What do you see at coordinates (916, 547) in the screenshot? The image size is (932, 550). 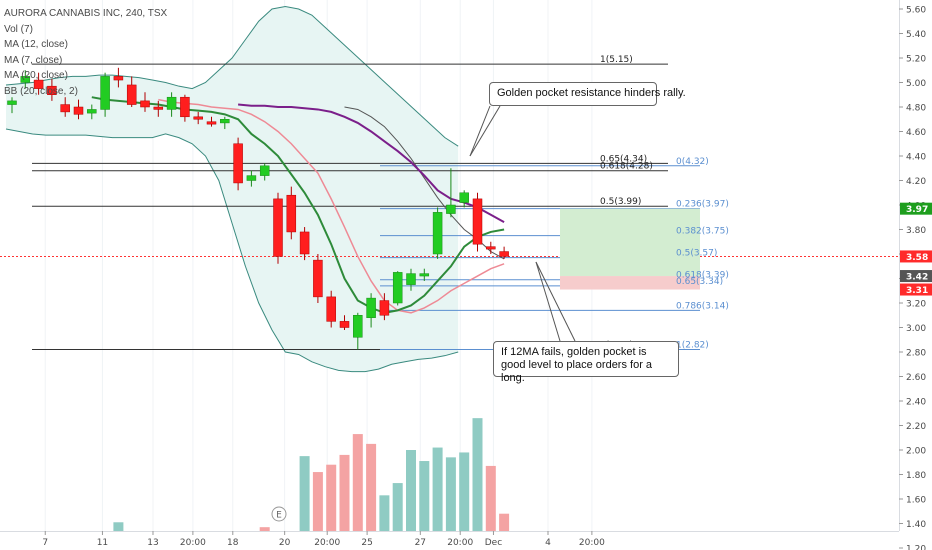 I see `price-tick-label: 1.20` at bounding box center [916, 547].